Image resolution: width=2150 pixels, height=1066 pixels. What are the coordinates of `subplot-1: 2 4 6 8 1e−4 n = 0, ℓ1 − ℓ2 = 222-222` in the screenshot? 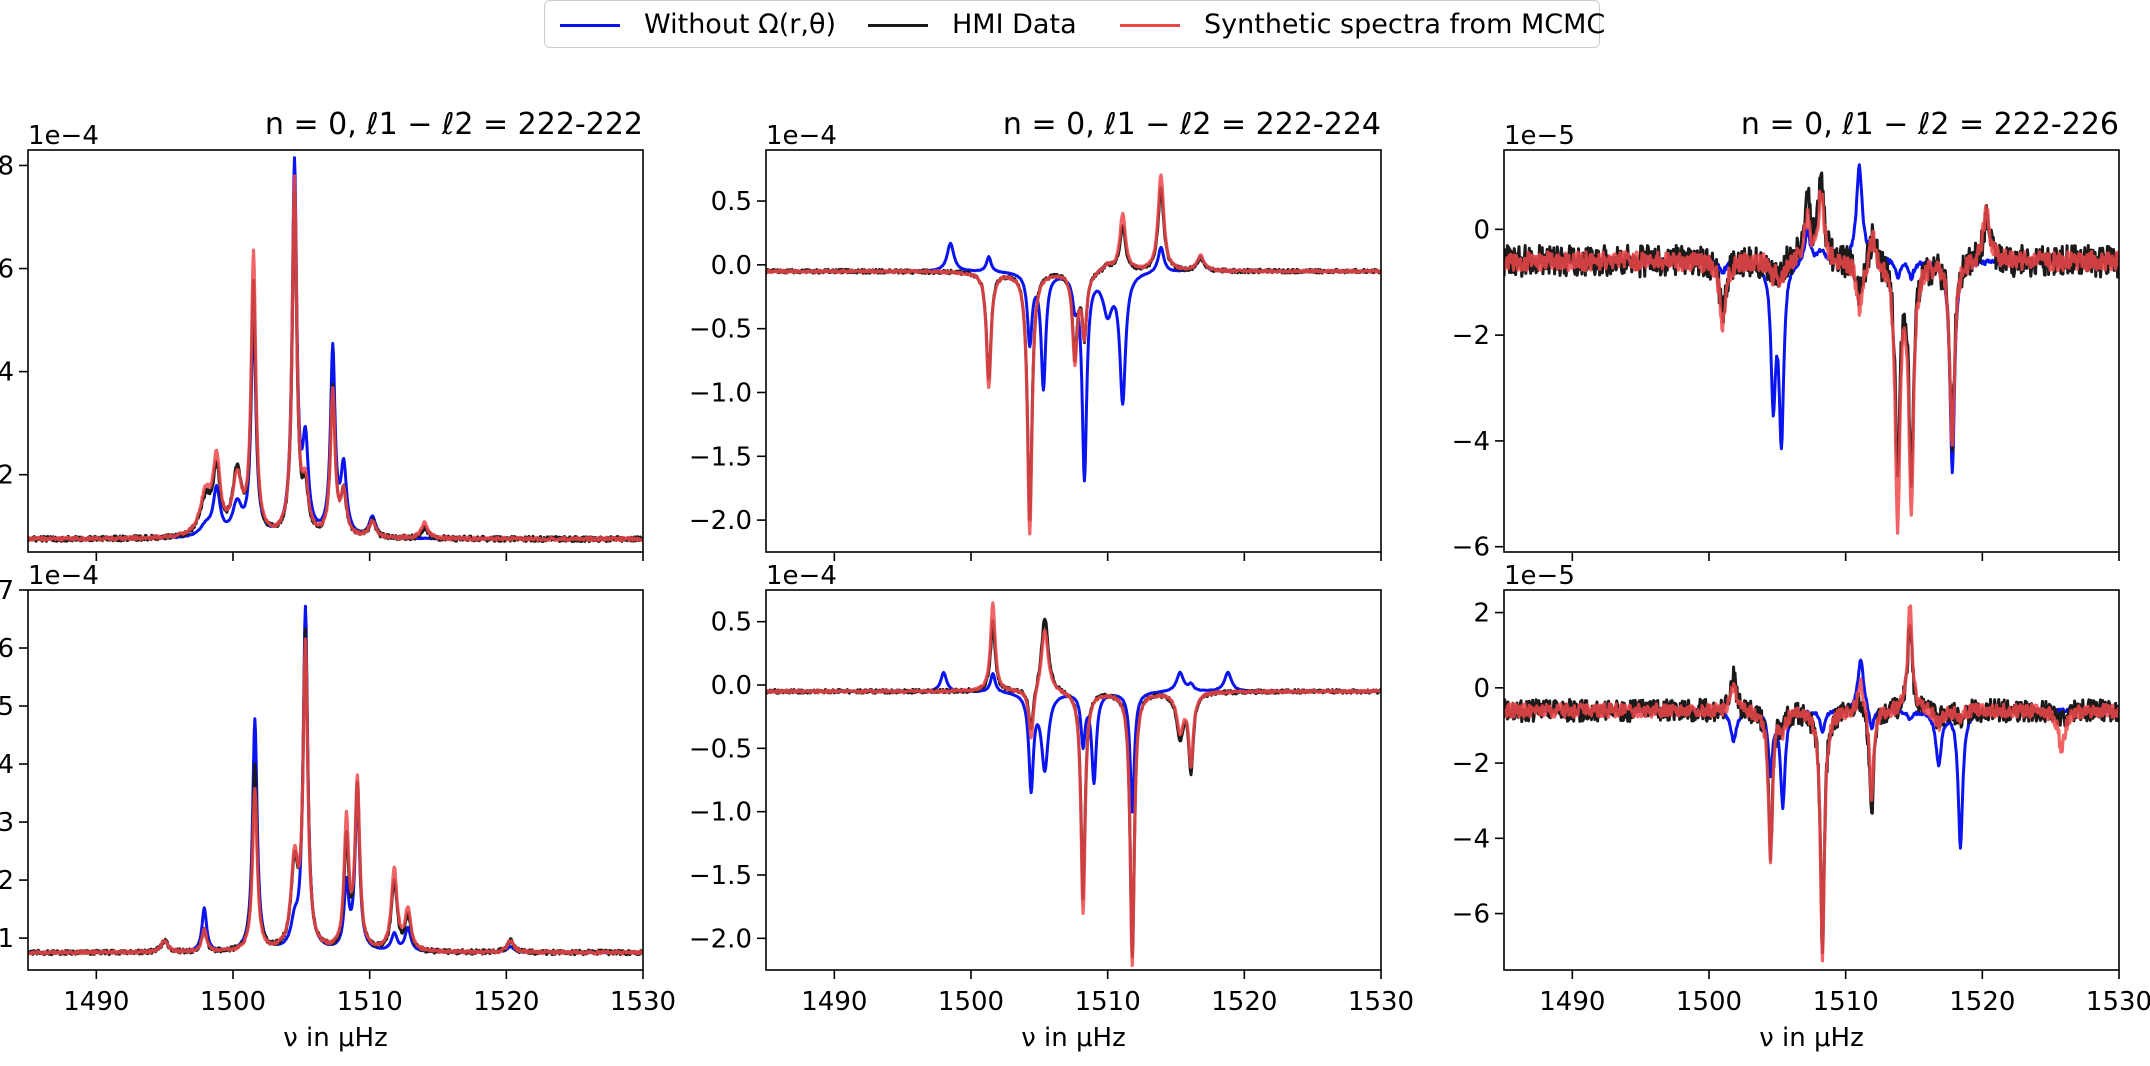 It's located at (322, 334).